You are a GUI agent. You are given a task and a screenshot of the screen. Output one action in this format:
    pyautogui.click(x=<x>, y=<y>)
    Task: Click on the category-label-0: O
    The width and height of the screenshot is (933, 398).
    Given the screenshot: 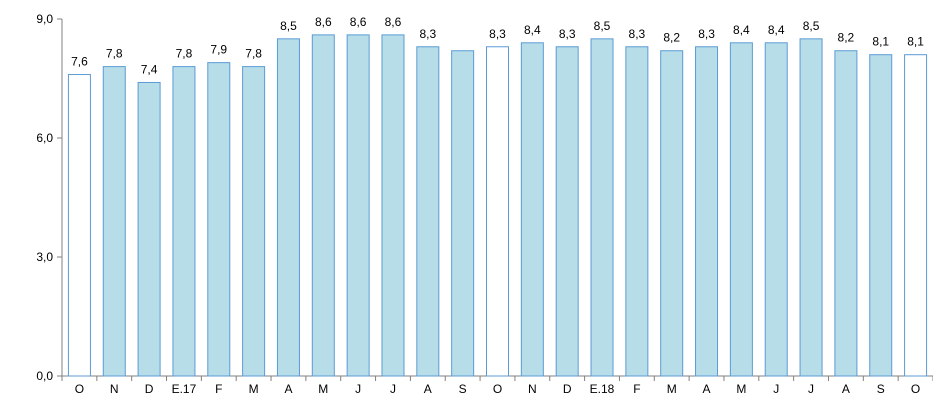 What is the action you would take?
    pyautogui.click(x=79, y=389)
    